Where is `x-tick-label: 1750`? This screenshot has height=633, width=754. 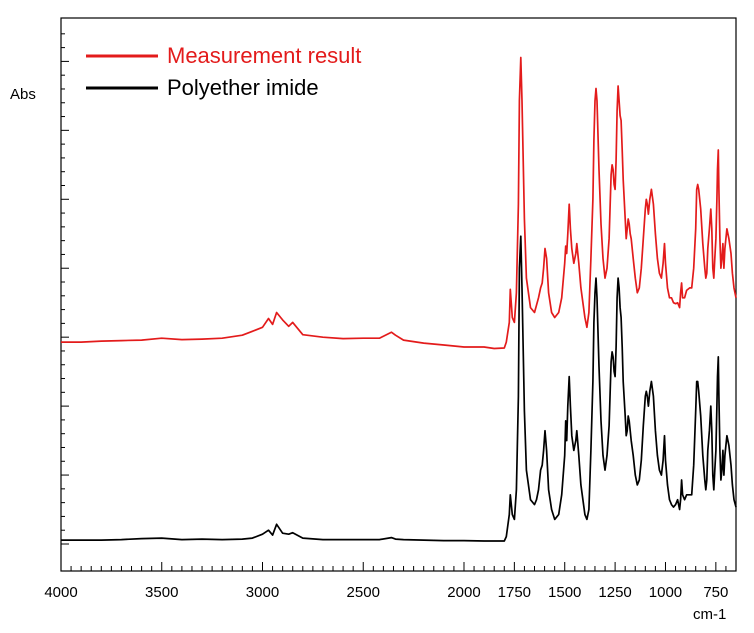
x-tick-label: 1750 is located at coordinates (514, 592).